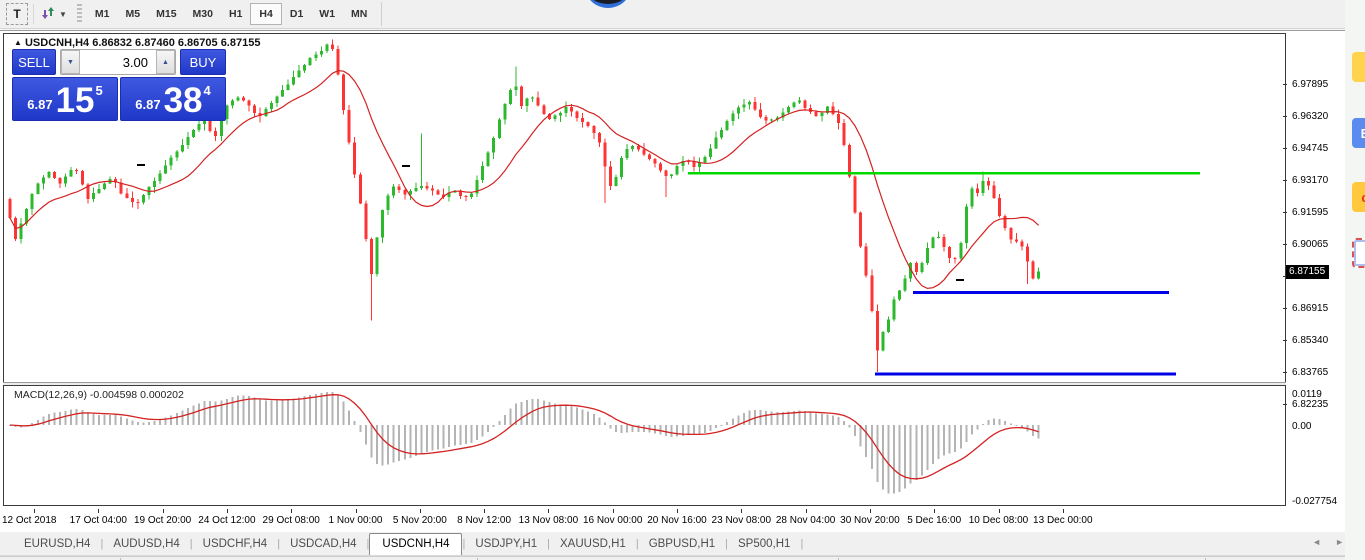 This screenshot has height=560, width=1365. What do you see at coordinates (1310, 116) in the screenshot?
I see `price-axis-label: 6.96320` at bounding box center [1310, 116].